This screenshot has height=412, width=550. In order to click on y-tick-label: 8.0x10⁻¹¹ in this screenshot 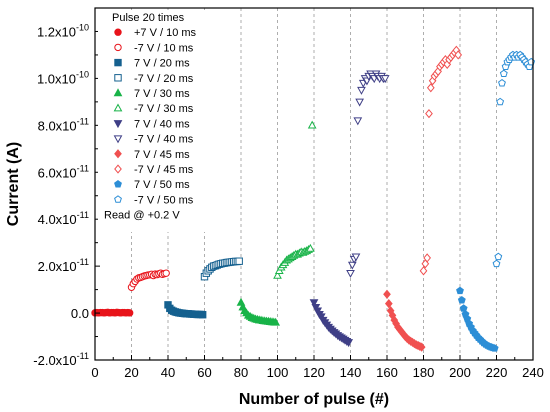, I will do `click(63, 124)`.